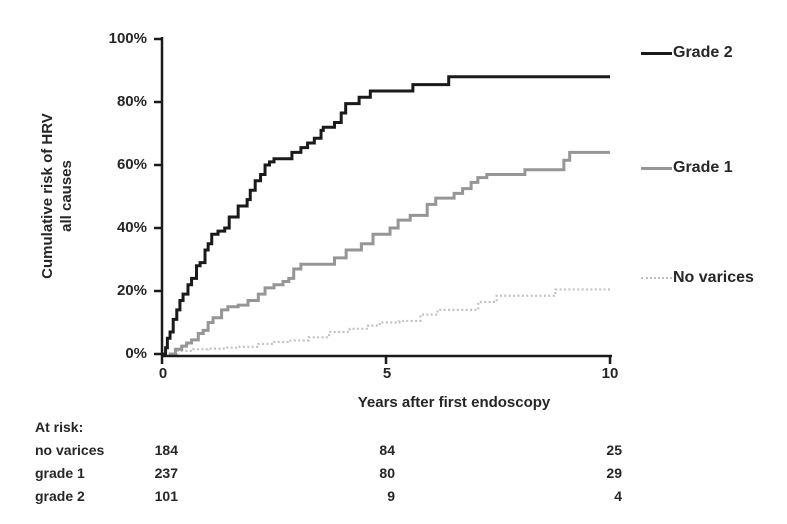 This screenshot has width=787, height=524. What do you see at coordinates (57, 196) in the screenshot?
I see `y-axis-title: Cumulative risk of HRV all causes` at bounding box center [57, 196].